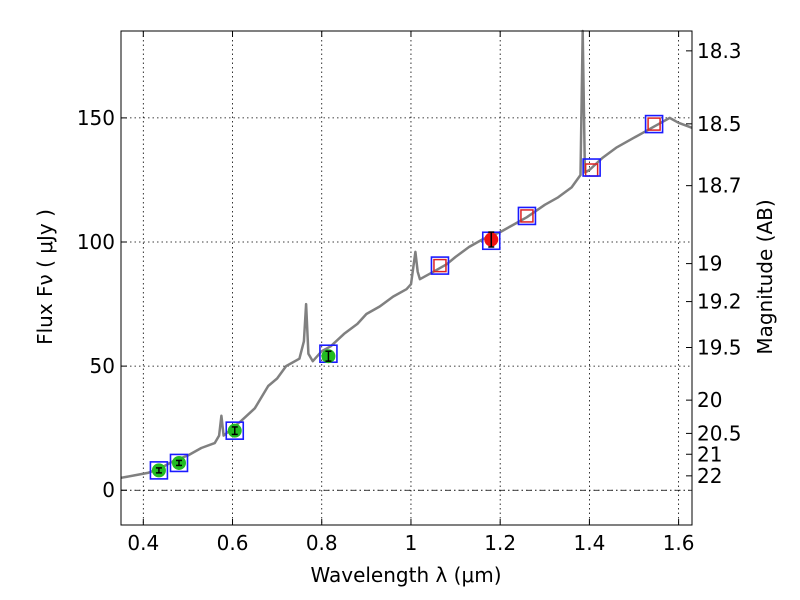 The height and width of the screenshot is (600, 800). What do you see at coordinates (709, 400) in the screenshot?
I see `mag-tick-label: 20` at bounding box center [709, 400].